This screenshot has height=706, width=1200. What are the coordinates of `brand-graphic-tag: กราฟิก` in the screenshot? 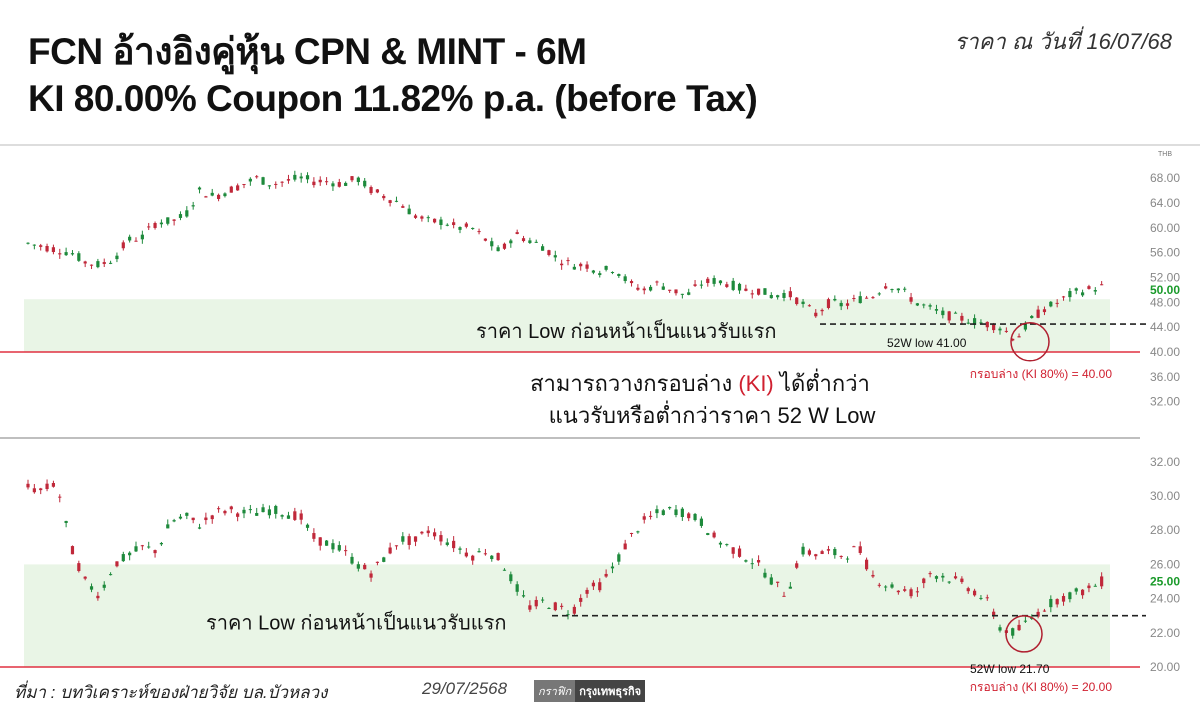 It's located at (555, 691).